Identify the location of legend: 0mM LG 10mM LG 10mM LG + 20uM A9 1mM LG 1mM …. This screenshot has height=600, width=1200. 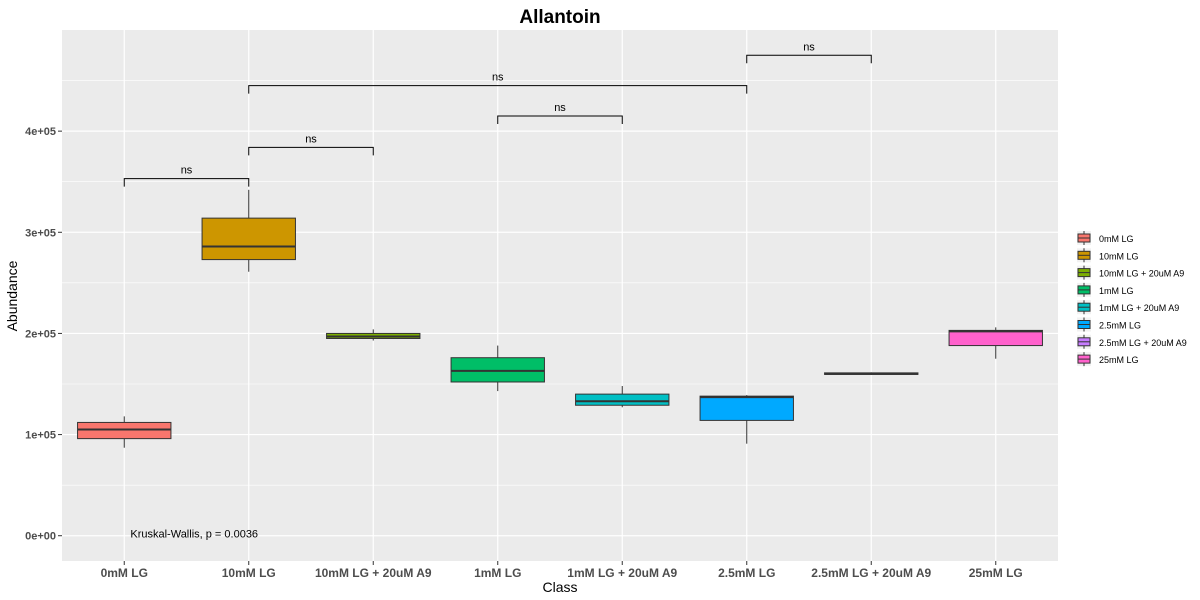
(1132, 299).